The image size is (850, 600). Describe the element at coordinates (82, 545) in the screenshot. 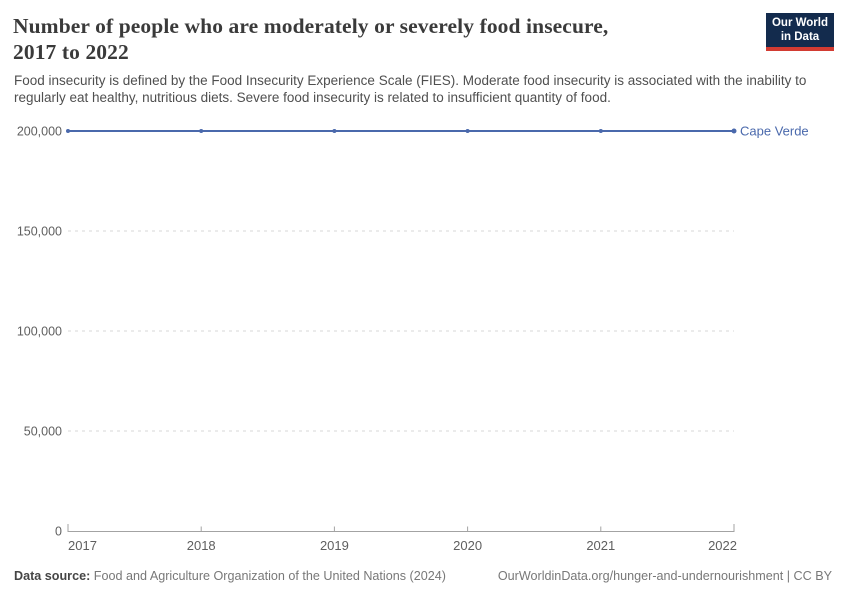

I see `x-tick-label: 2017` at that location.